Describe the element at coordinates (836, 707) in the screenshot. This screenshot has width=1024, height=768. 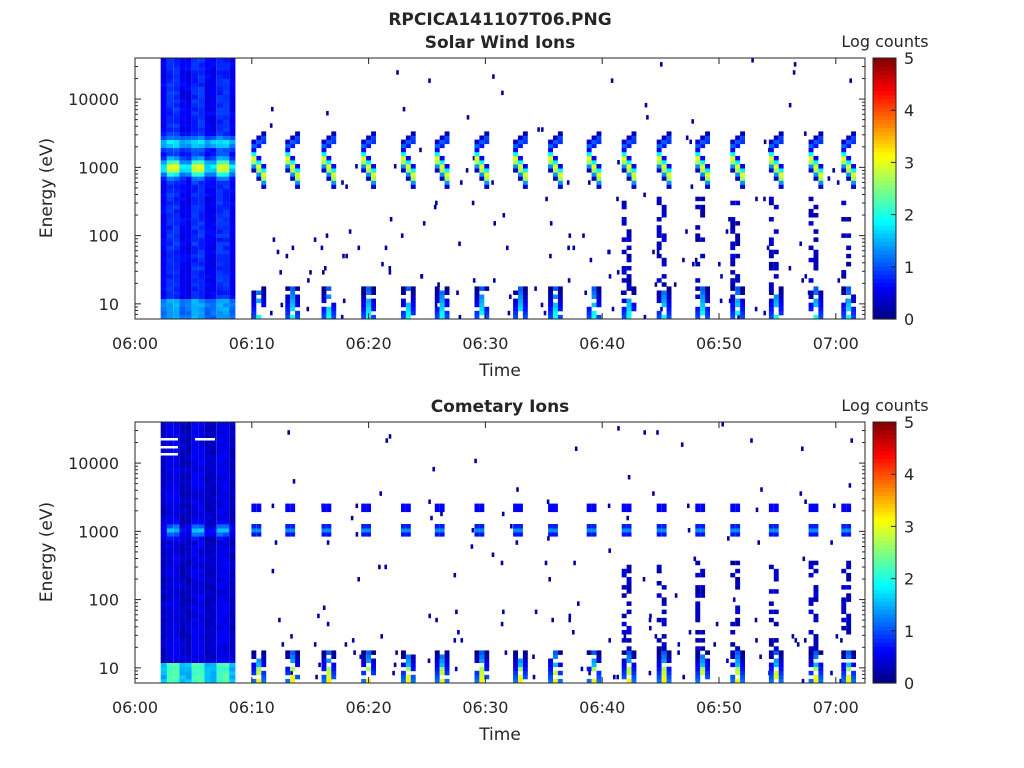
I see `x-tick-label: 07:00` at that location.